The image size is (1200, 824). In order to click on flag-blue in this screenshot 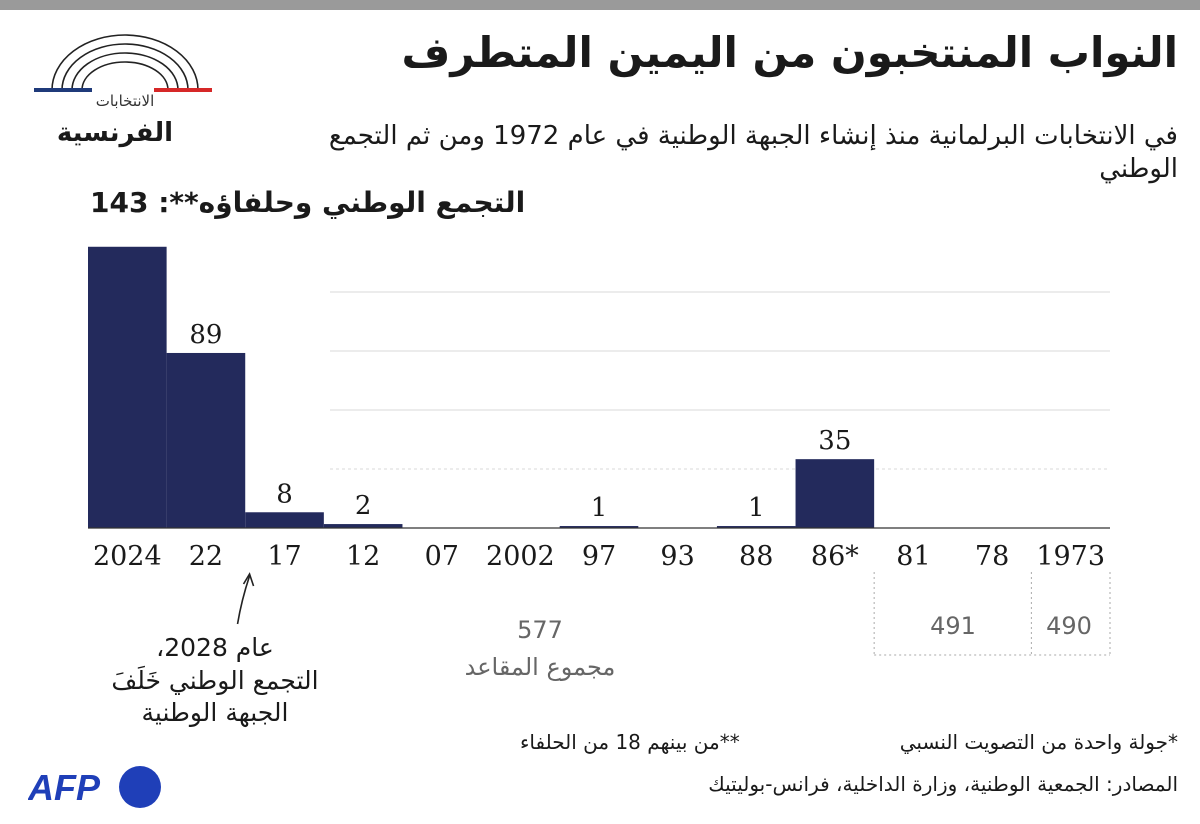, I will do `click(63, 90)`.